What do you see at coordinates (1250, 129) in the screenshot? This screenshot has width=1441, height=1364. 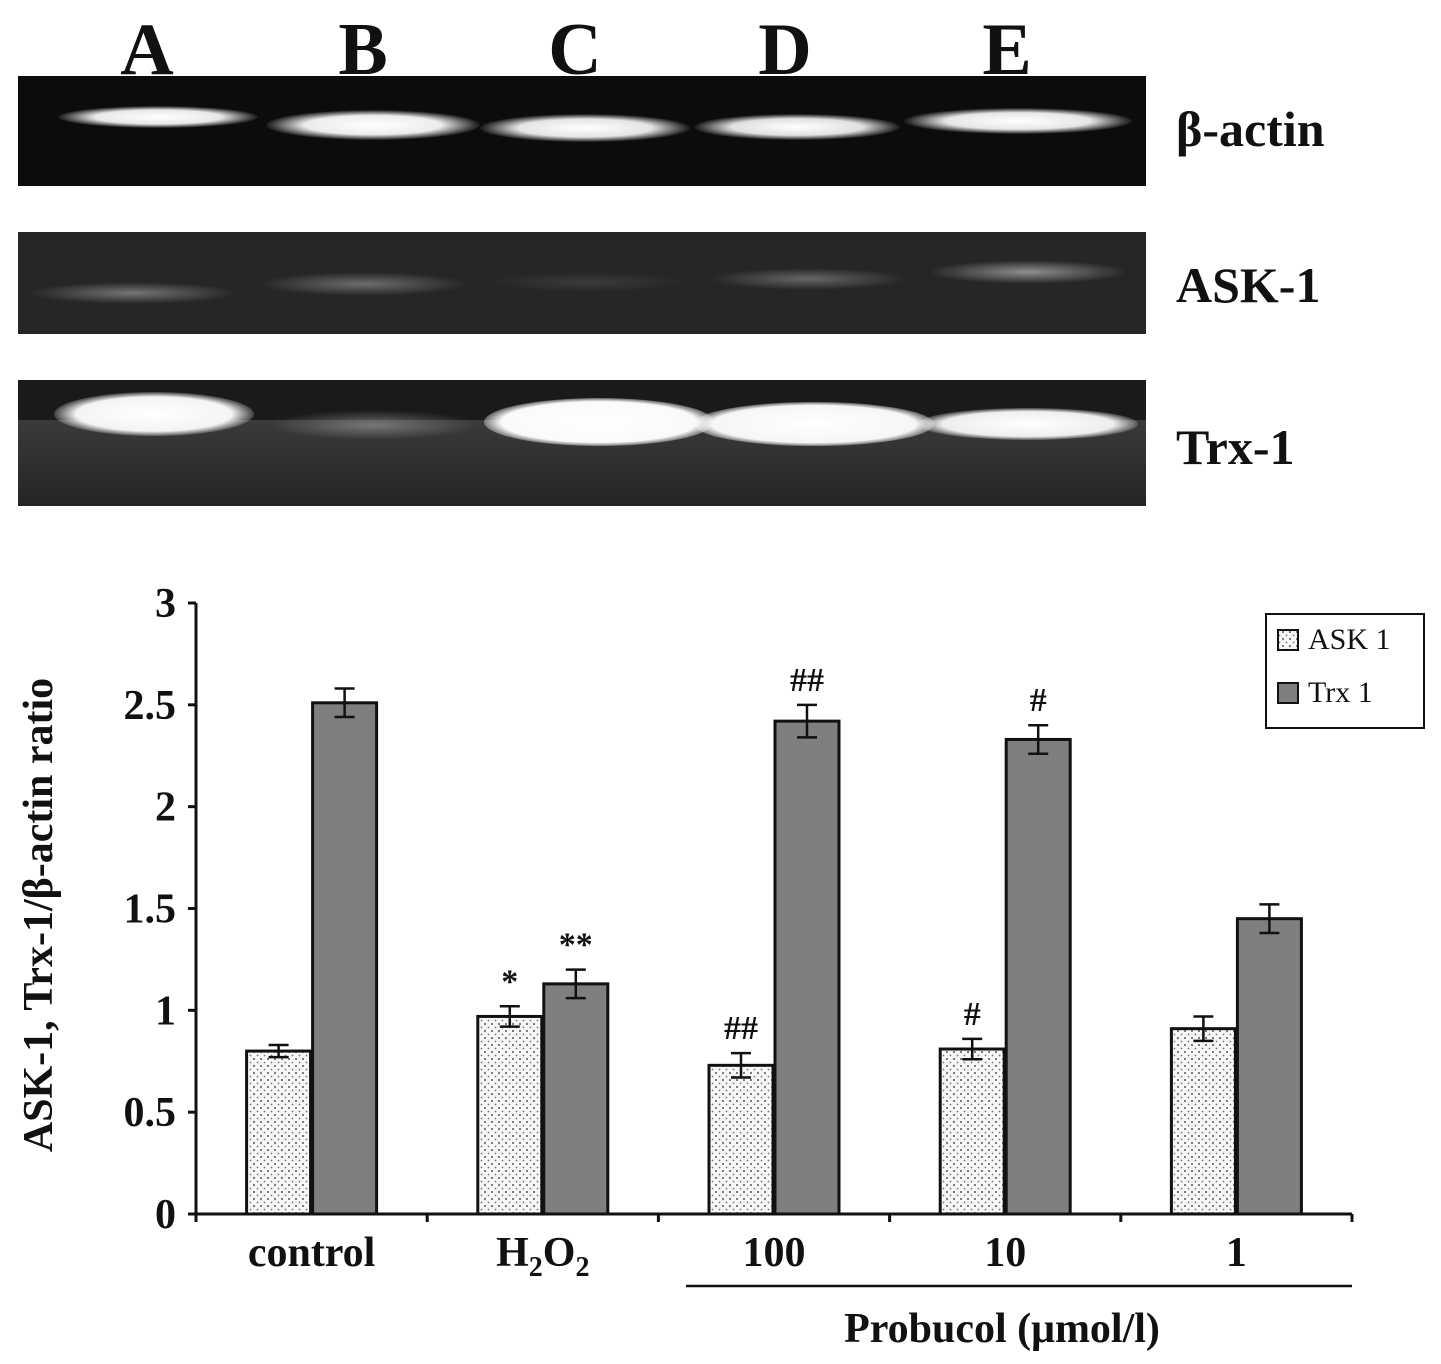 I see `blot-label-beta-actin: β-actin` at bounding box center [1250, 129].